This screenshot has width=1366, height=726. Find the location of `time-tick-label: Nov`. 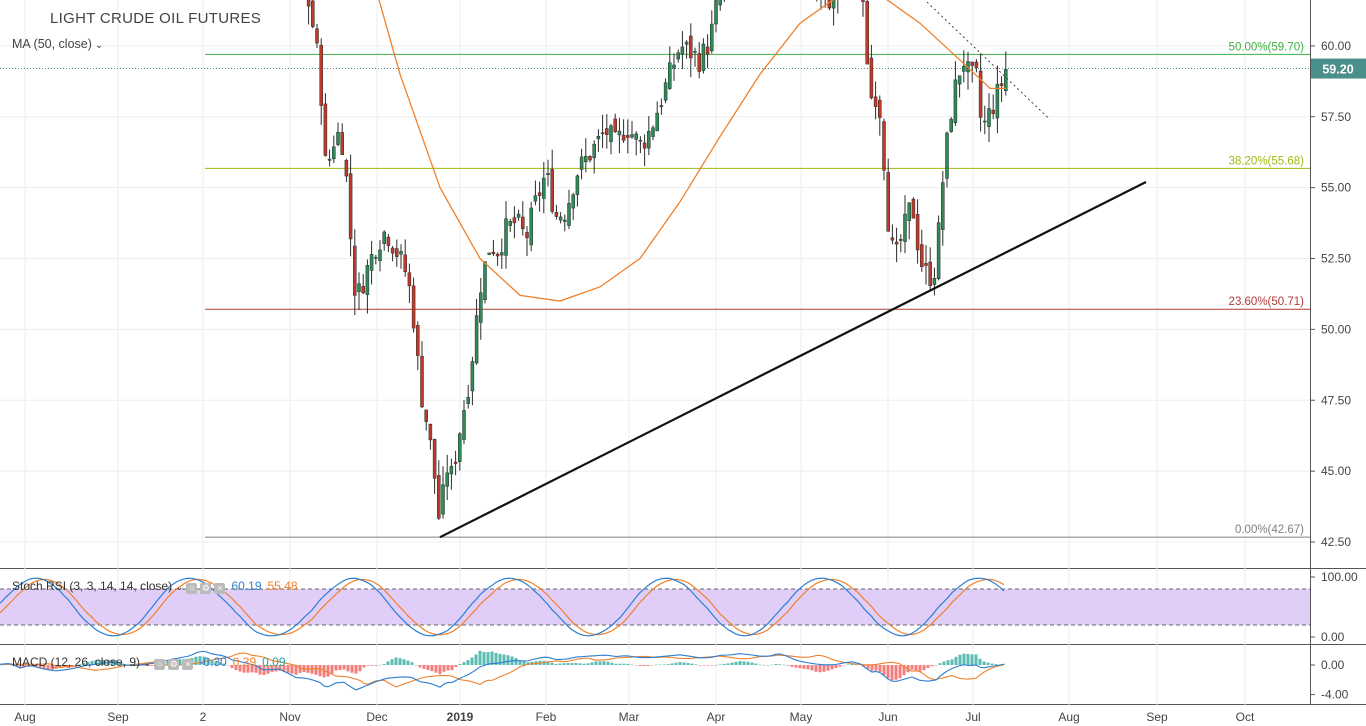

time-tick-label: Nov is located at coordinates (289, 717).